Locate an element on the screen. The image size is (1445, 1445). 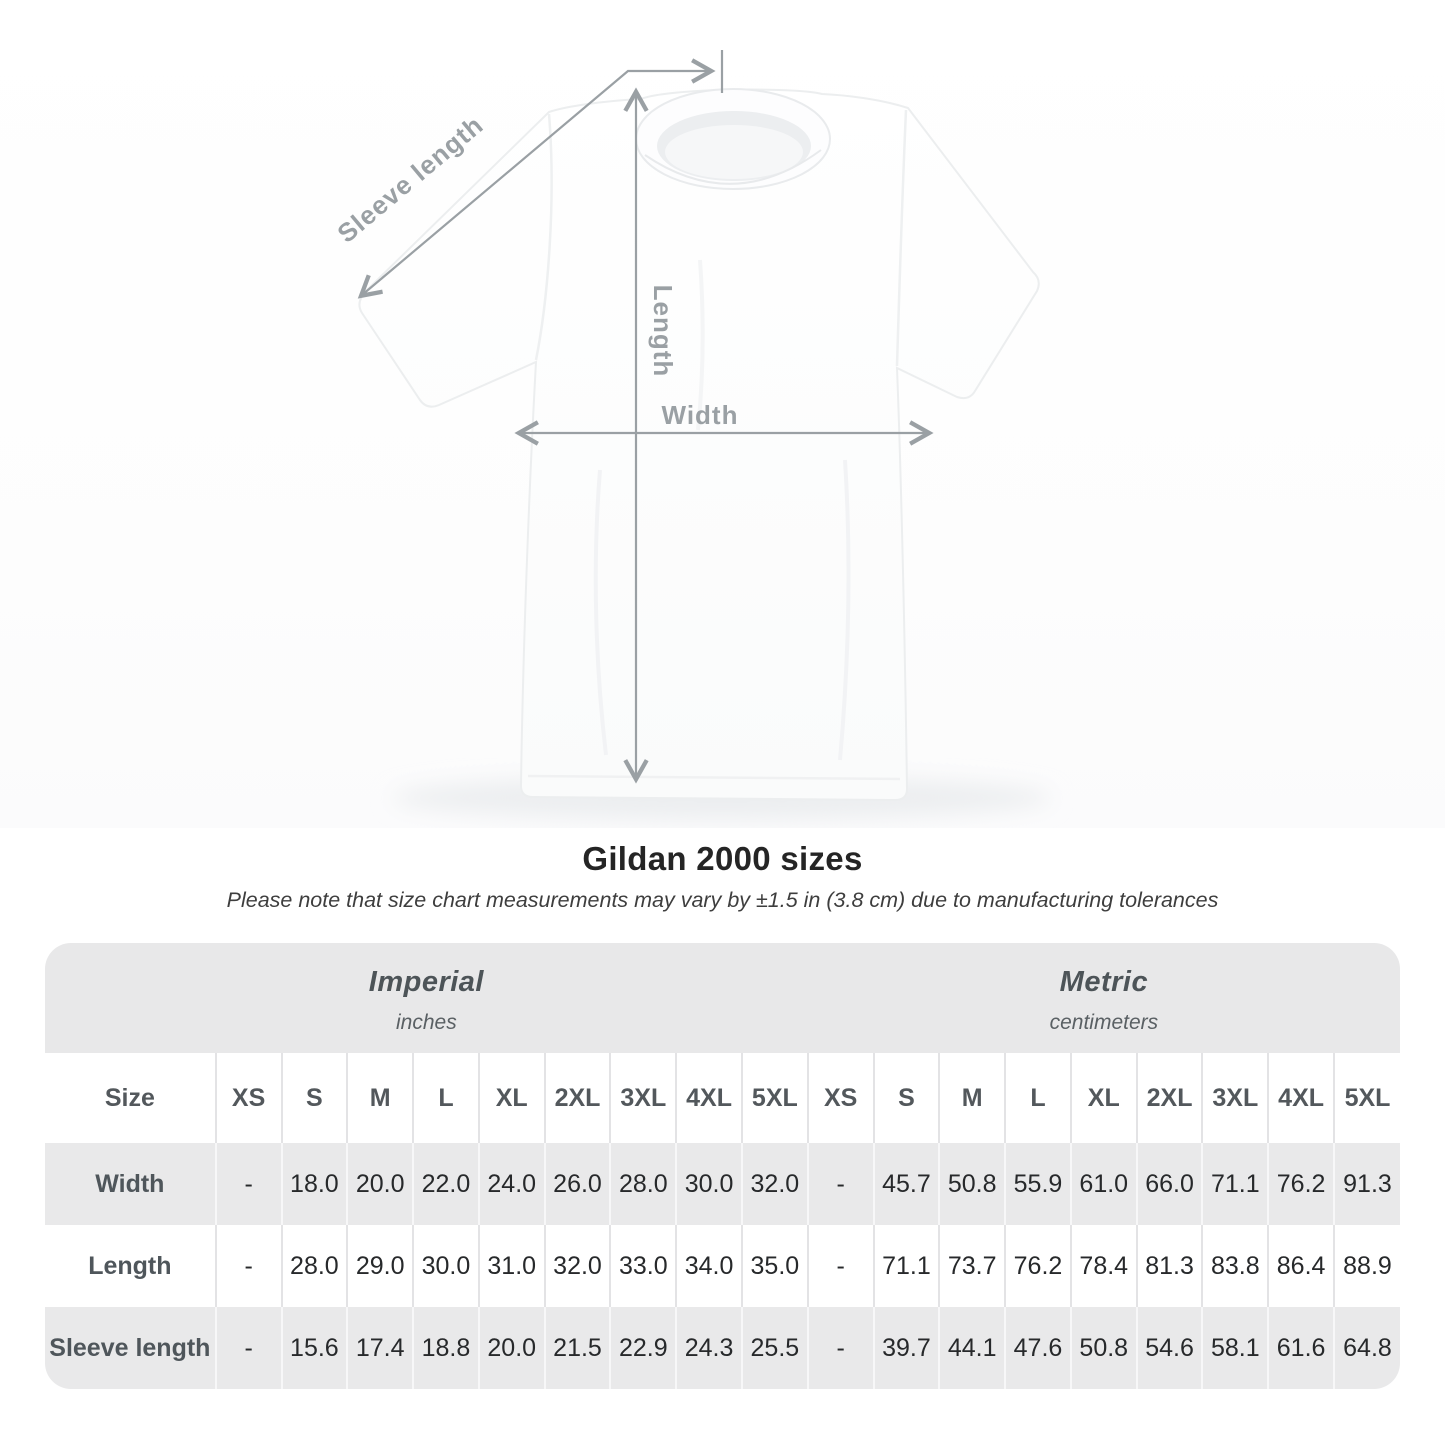
size-col-metric-m: M is located at coordinates (972, 1098).